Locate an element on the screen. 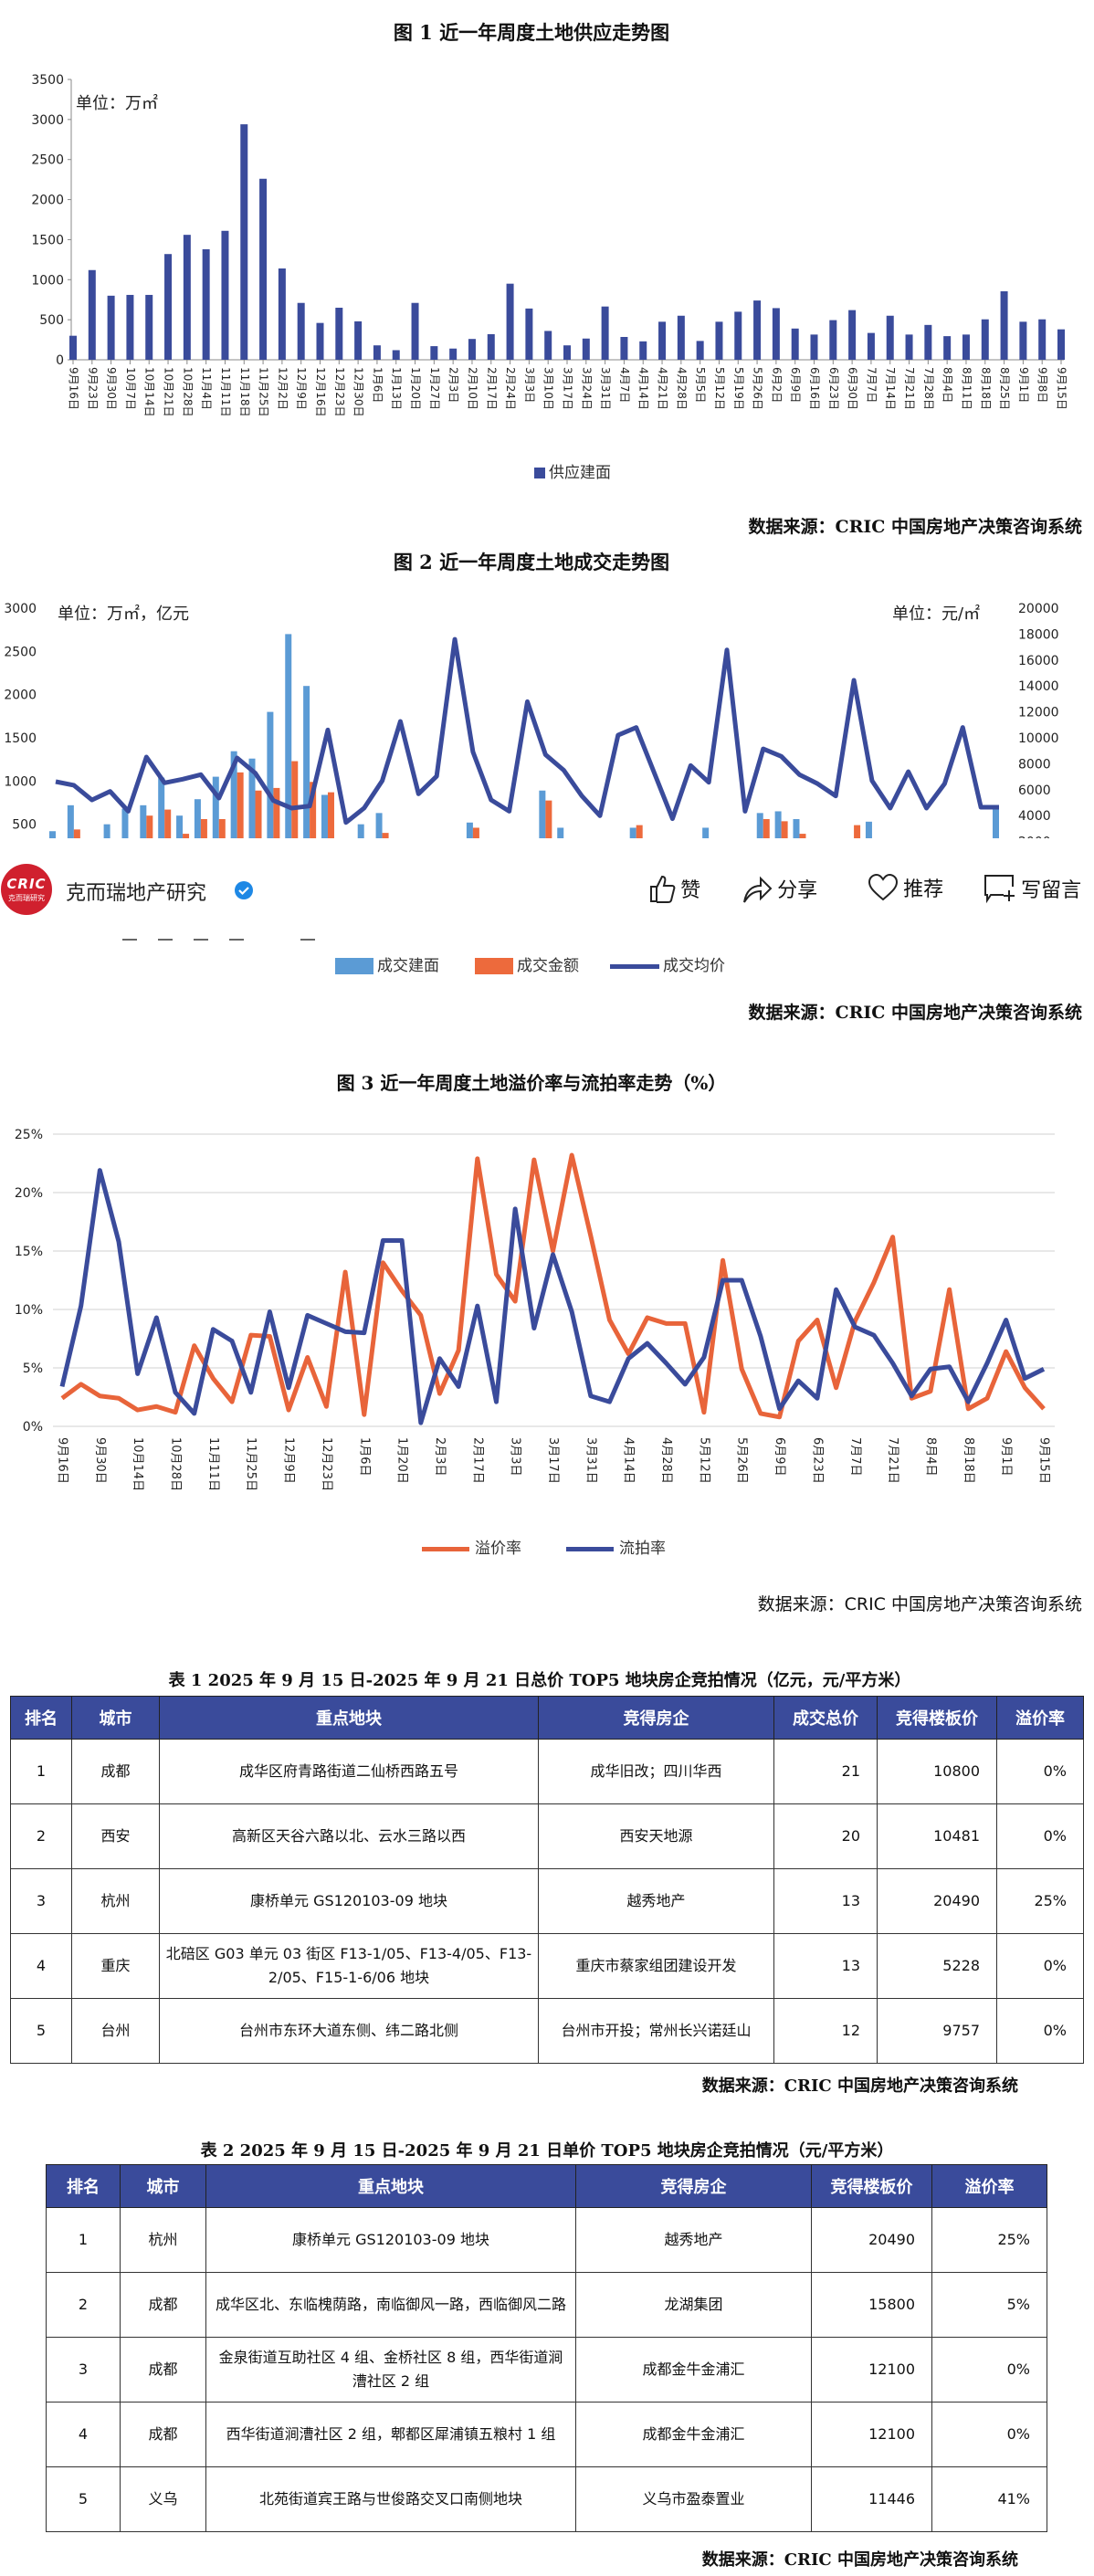 The image size is (1094, 2576). comment-button: 写留言 is located at coordinates (1032, 888).